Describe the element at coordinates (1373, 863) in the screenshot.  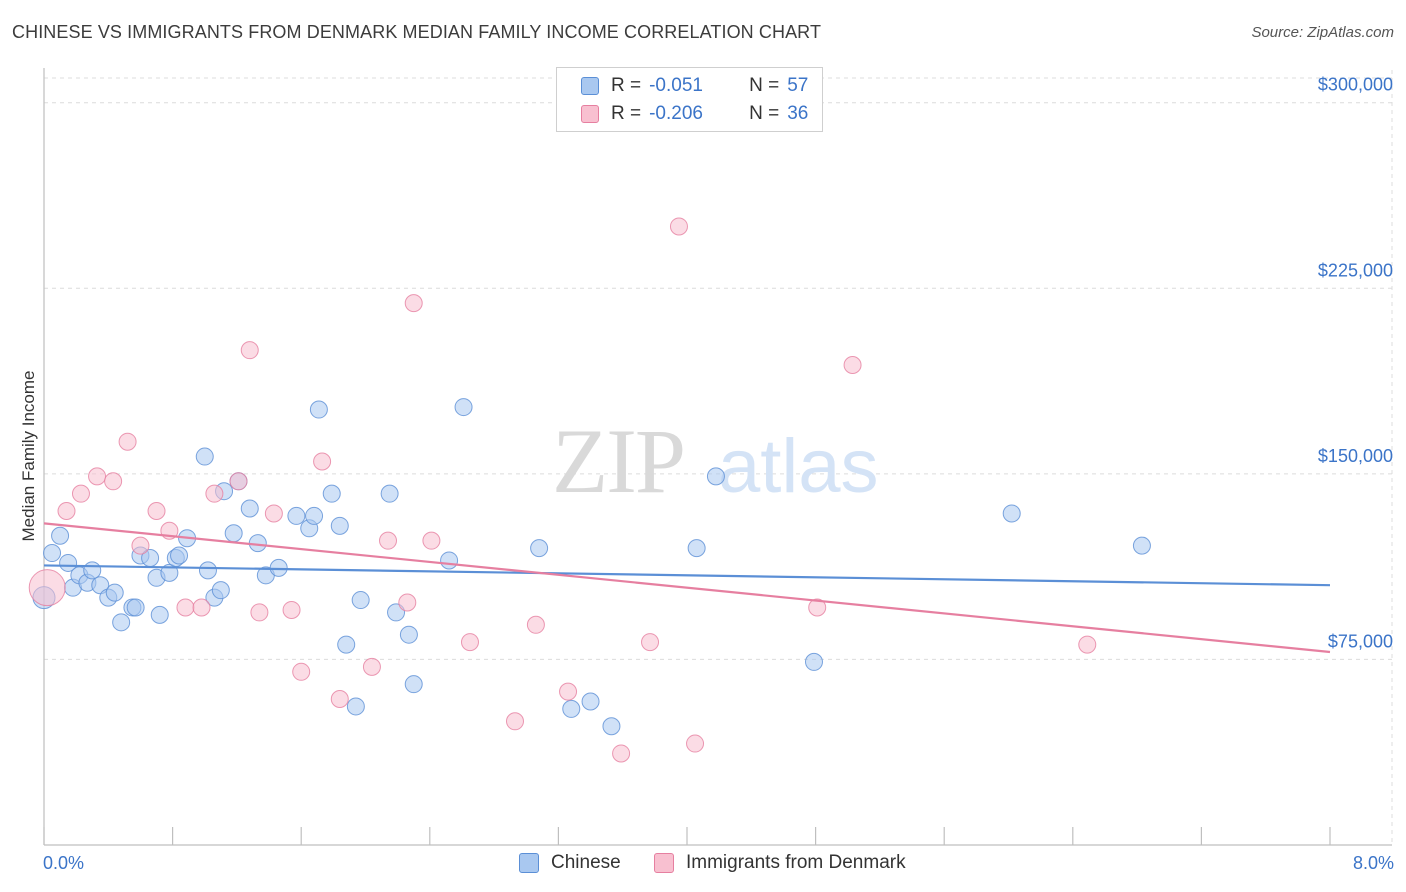
I see `x-tick-right: 8.0%` at that location.